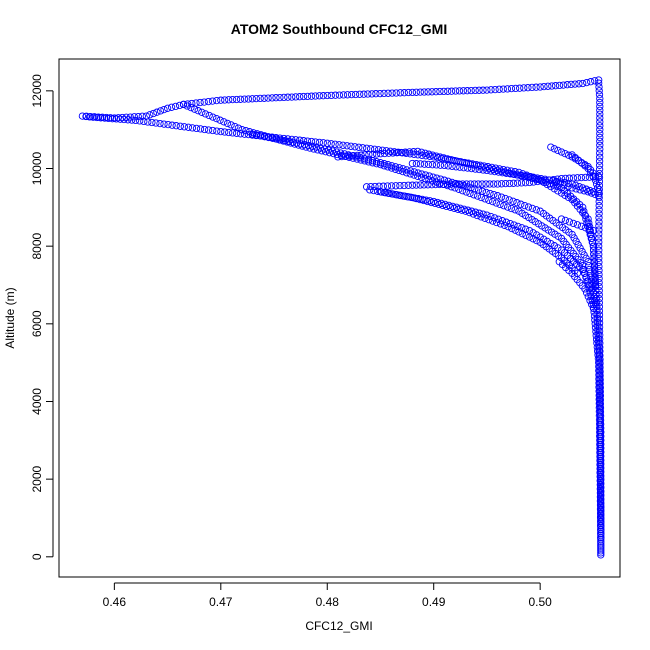 The image size is (650, 650). I want to click on y-tick-label: 10000, so click(37, 168).